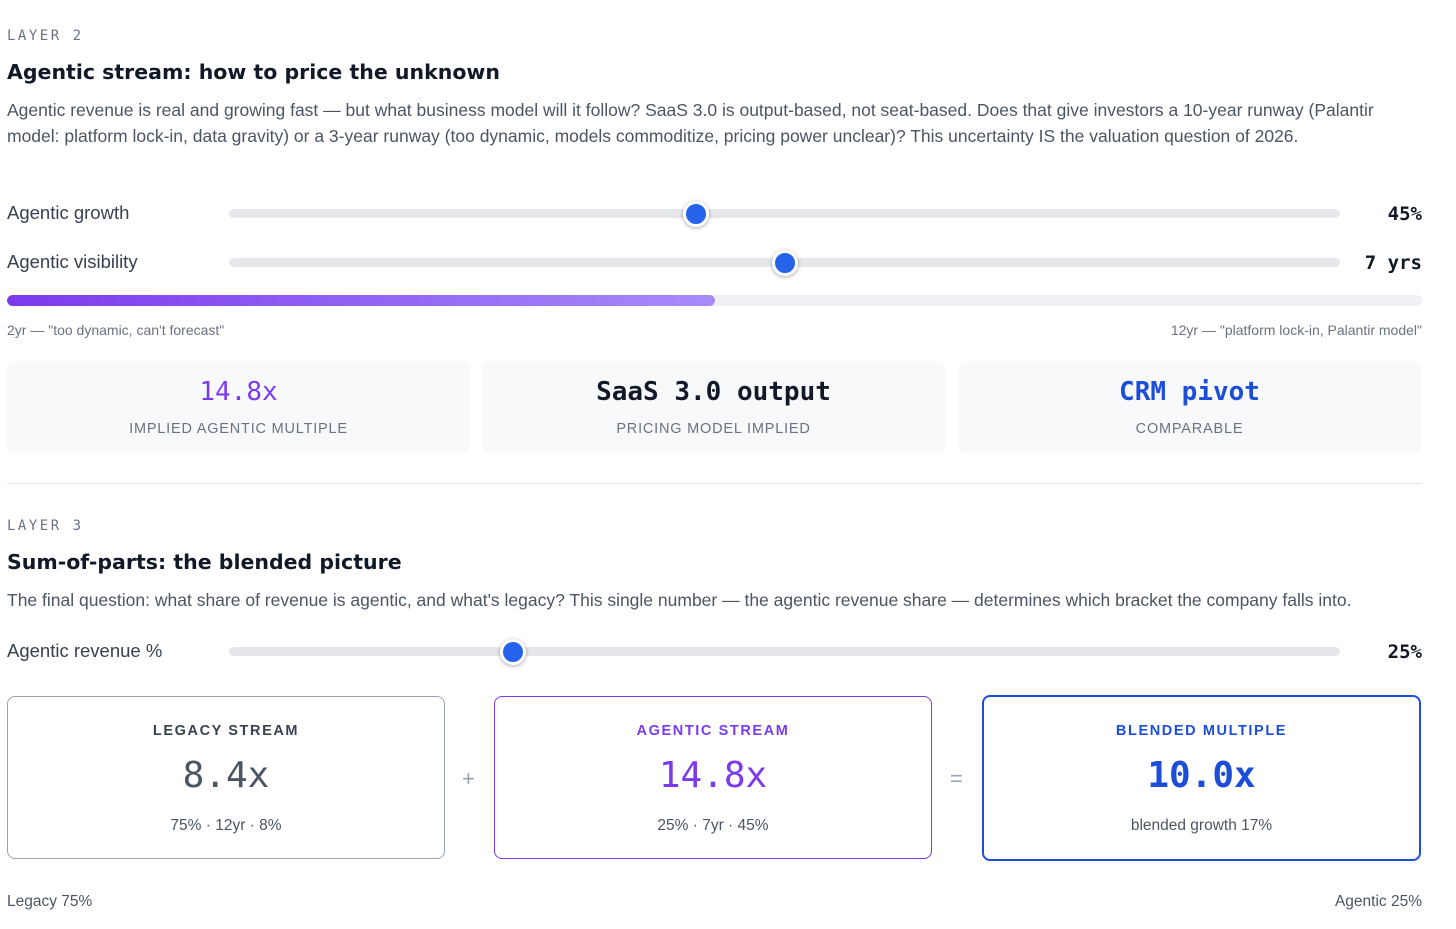  I want to click on agentic-visibility-slider-thumb, so click(784, 262).